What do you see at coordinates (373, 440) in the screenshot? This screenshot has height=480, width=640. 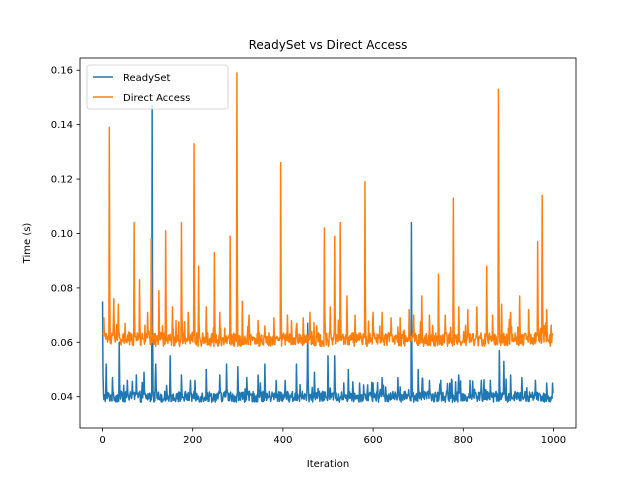 I see `x-tick-label: 600` at bounding box center [373, 440].